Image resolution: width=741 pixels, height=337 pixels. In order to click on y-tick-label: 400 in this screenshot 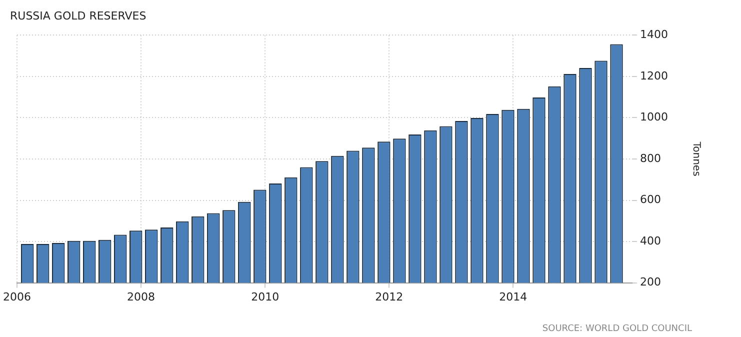, I will do `click(651, 241)`.